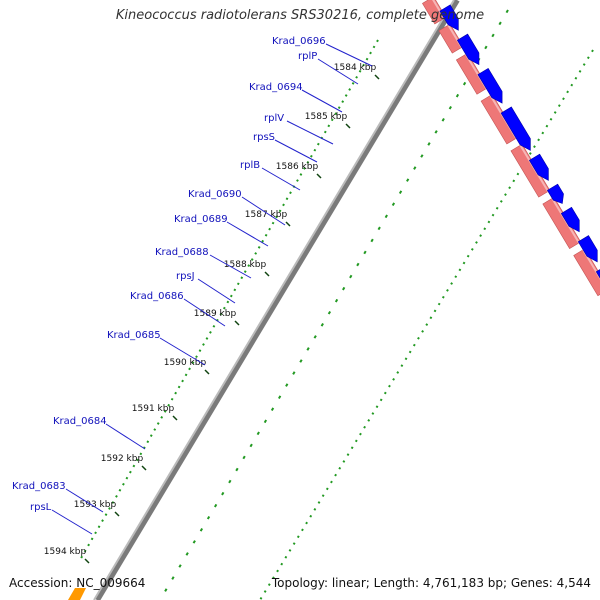  I want to click on gene-label: rpsS, so click(264, 137).